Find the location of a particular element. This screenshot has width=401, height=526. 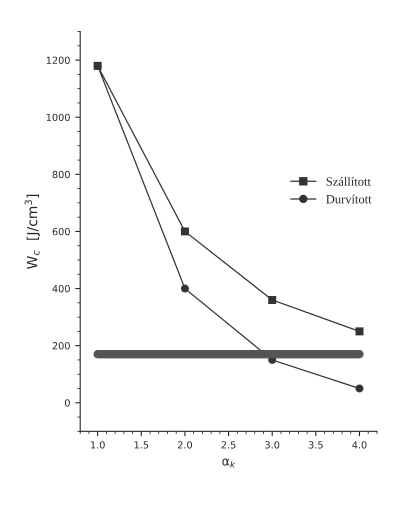

x-tick-label: 1.5 is located at coordinates (141, 445).